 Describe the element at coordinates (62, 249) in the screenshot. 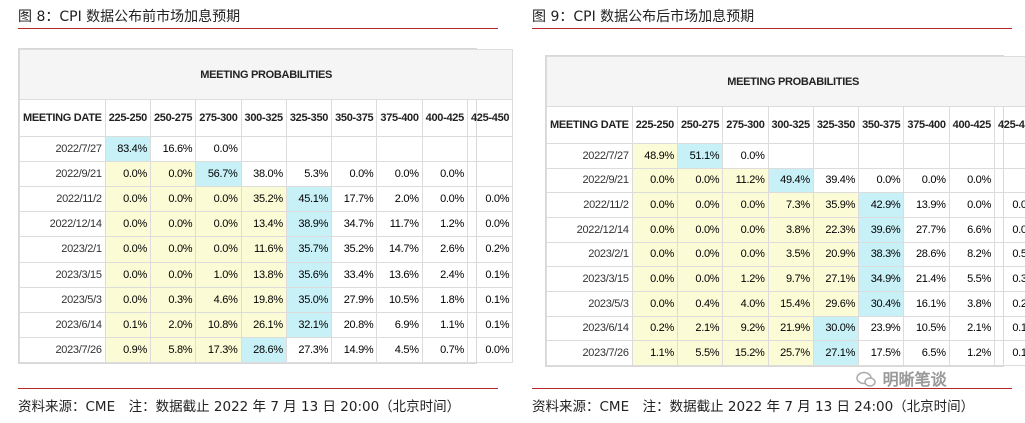

I see `meeting-date: 2023/2/1` at that location.